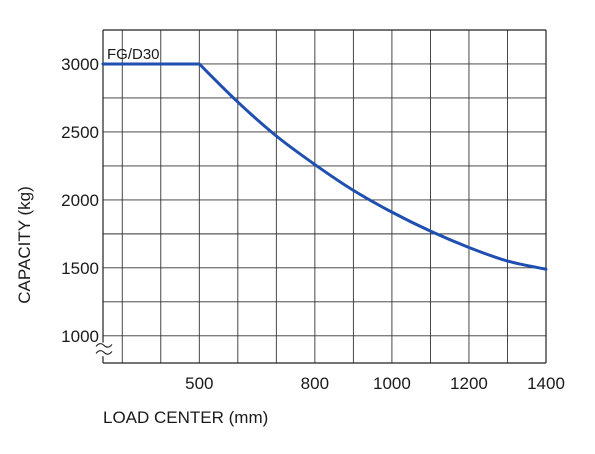 The image size is (595, 454). Describe the element at coordinates (80, 336) in the screenshot. I see `y-tick-label: 1000` at that location.